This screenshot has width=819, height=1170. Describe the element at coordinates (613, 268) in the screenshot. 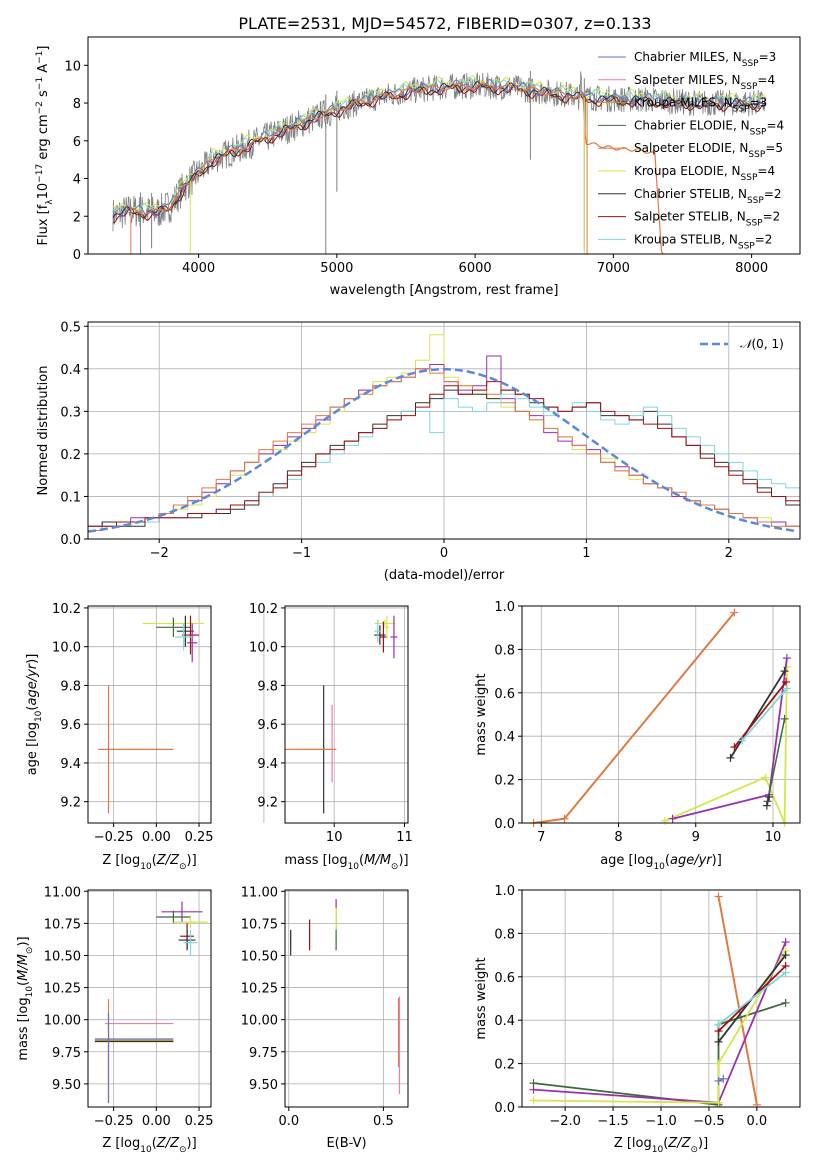

I see `x-tick-label: 7000` at that location.